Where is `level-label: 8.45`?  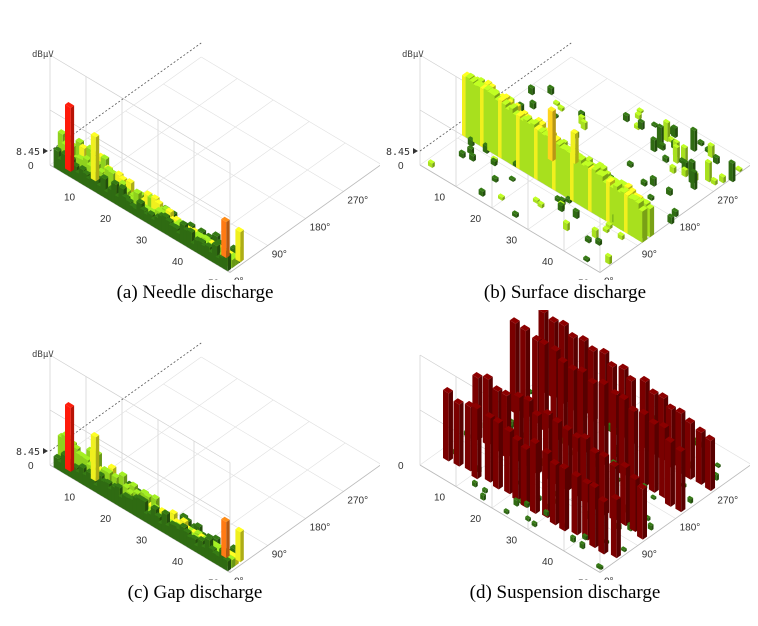
level-label: 8.45 is located at coordinates (28, 152).